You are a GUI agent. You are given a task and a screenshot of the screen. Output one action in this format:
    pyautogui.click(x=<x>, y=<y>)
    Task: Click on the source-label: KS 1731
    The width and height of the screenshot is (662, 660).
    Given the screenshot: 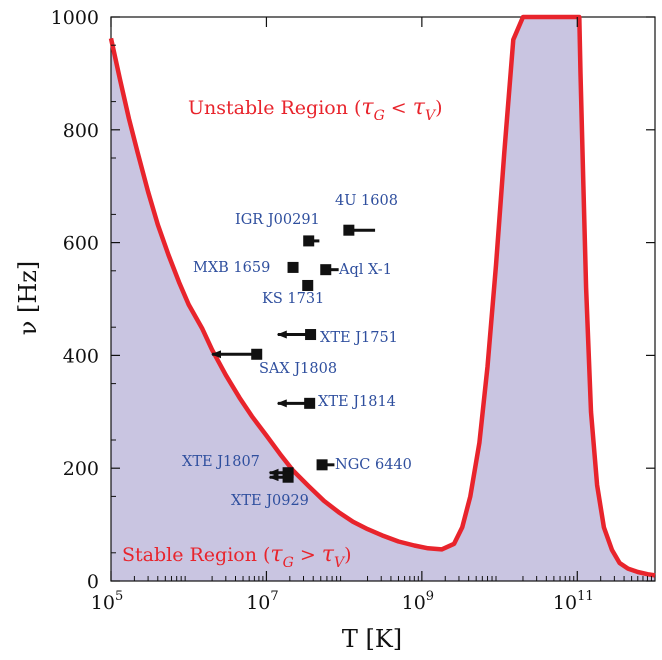 What is the action you would take?
    pyautogui.click(x=293, y=299)
    